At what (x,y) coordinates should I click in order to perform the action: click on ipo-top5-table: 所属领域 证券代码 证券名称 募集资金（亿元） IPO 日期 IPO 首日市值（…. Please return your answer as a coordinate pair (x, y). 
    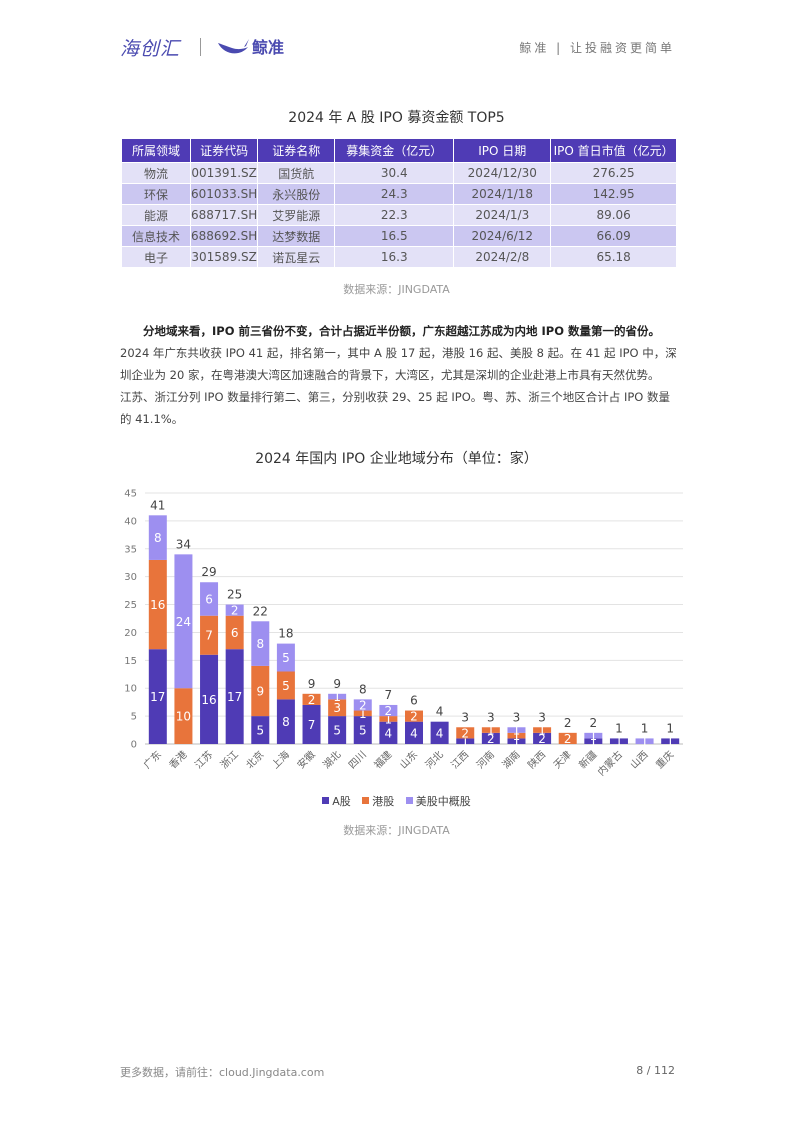
    Looking at the image, I should click on (399, 203).